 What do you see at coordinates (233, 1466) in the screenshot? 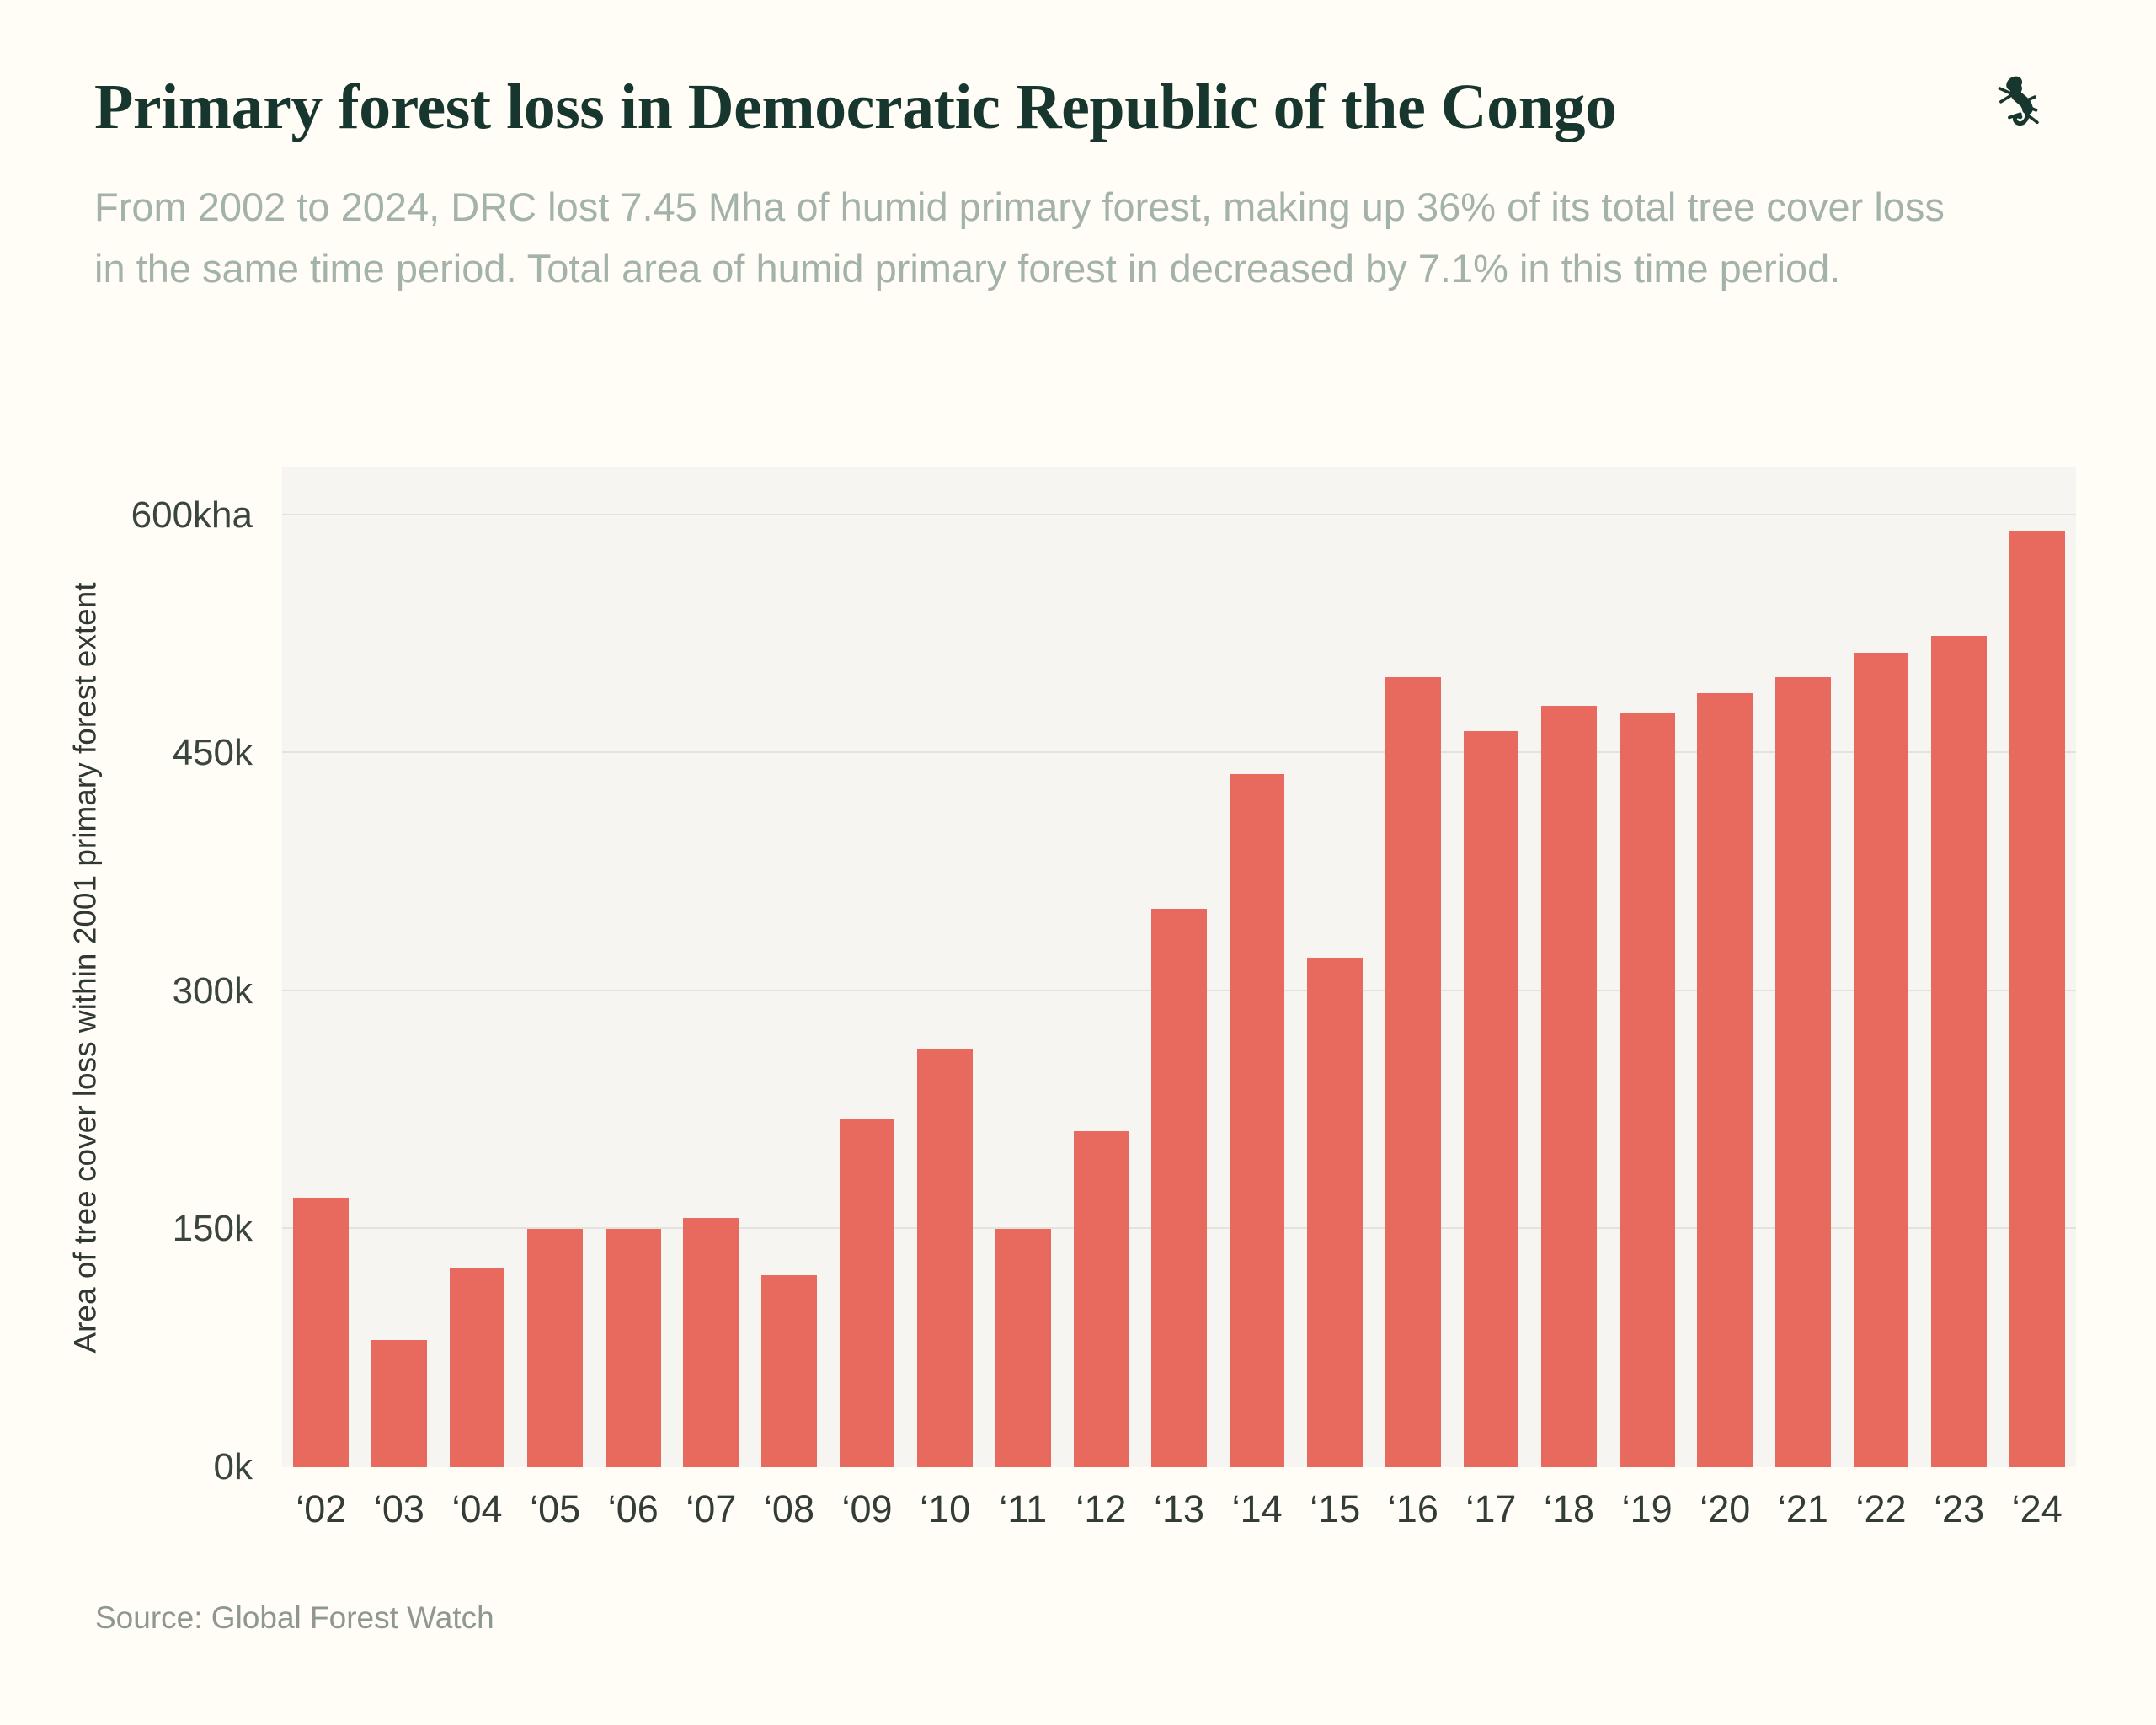
I see `y-tick-label: 0k` at bounding box center [233, 1466].